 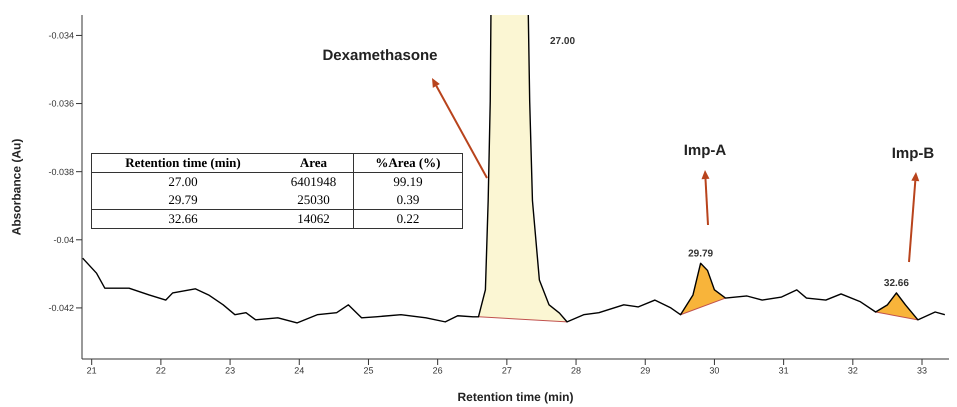 I want to click on x-tick-label: 26, so click(x=437, y=370).